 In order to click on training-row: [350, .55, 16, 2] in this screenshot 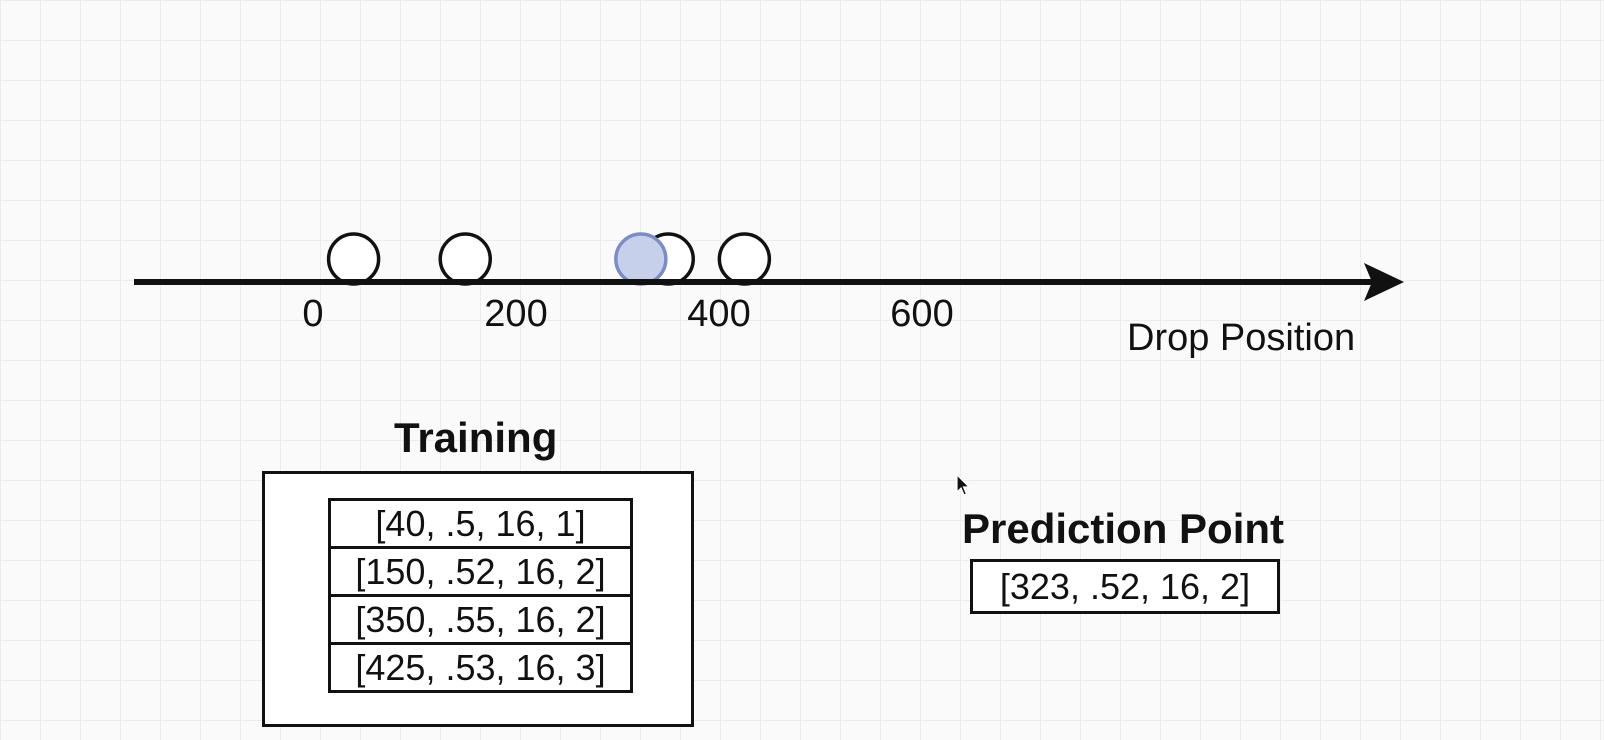, I will do `click(480, 619)`.